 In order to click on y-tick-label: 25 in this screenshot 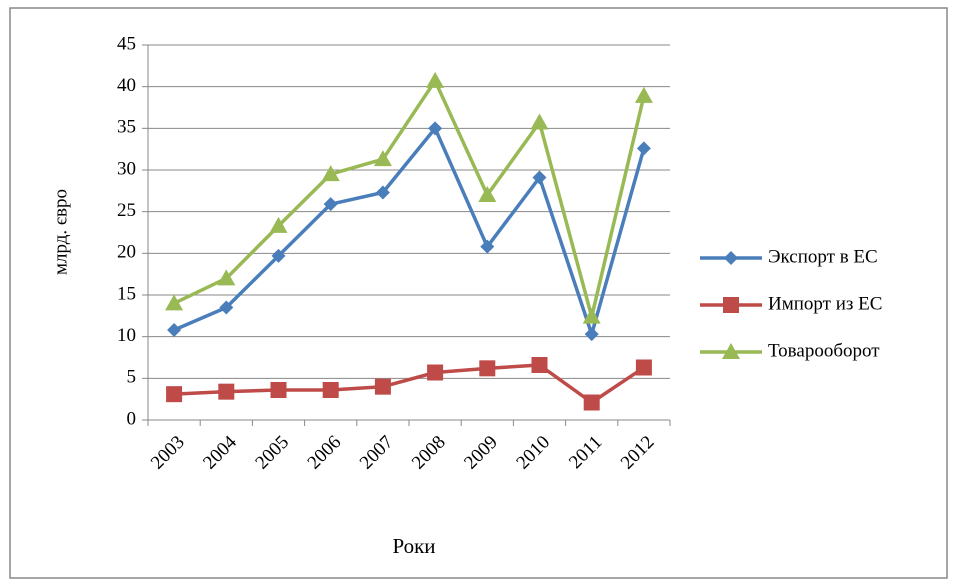, I will do `click(126, 210)`.